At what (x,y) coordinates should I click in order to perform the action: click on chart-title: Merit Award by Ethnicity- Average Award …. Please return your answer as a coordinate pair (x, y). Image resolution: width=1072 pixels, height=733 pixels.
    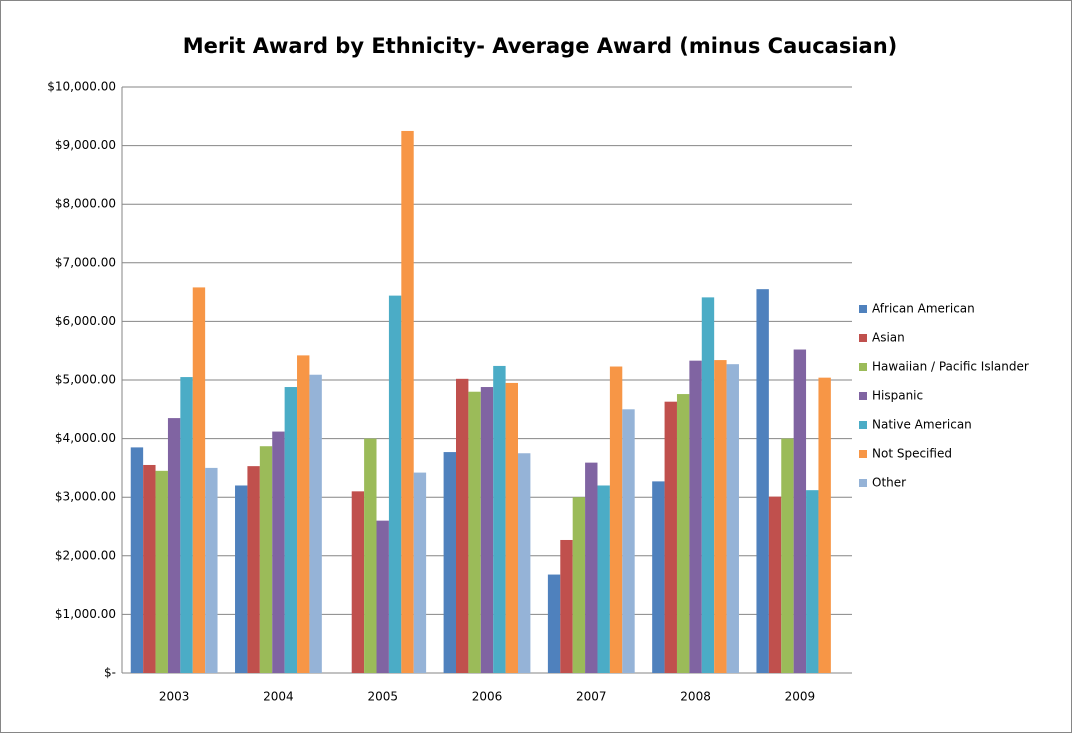
    Looking at the image, I should click on (540, 46).